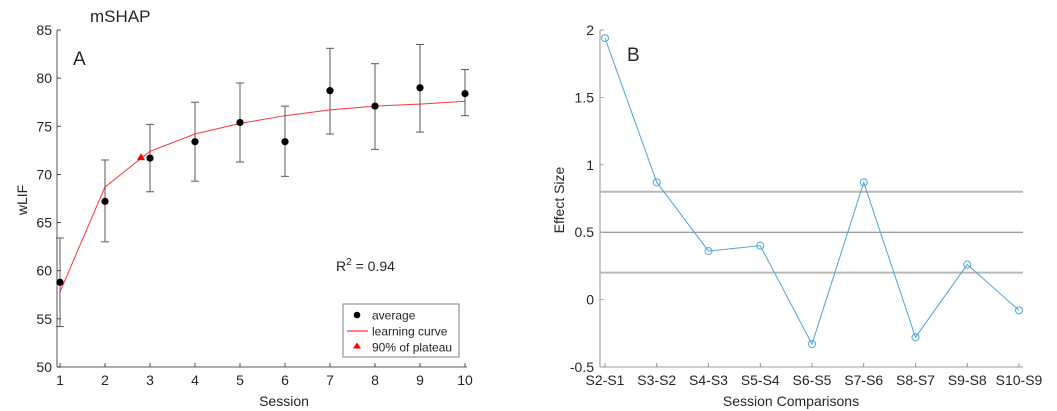  What do you see at coordinates (656, 380) in the screenshot?
I see `x-tick-label: S3-S2` at bounding box center [656, 380].